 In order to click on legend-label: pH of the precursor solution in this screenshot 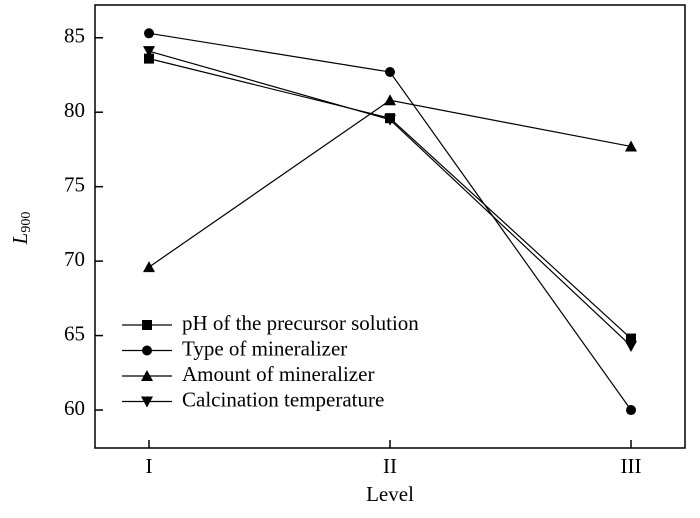, I will do `click(300, 323)`.